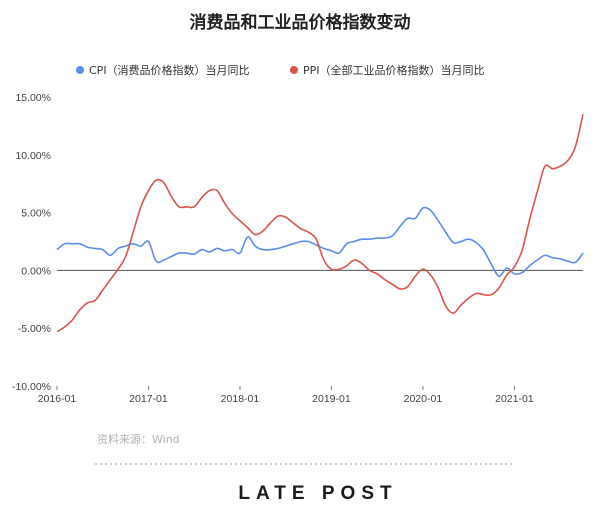 The image size is (600, 513). What do you see at coordinates (36, 214) in the screenshot?
I see `y-tick-label: 5.00%` at bounding box center [36, 214].